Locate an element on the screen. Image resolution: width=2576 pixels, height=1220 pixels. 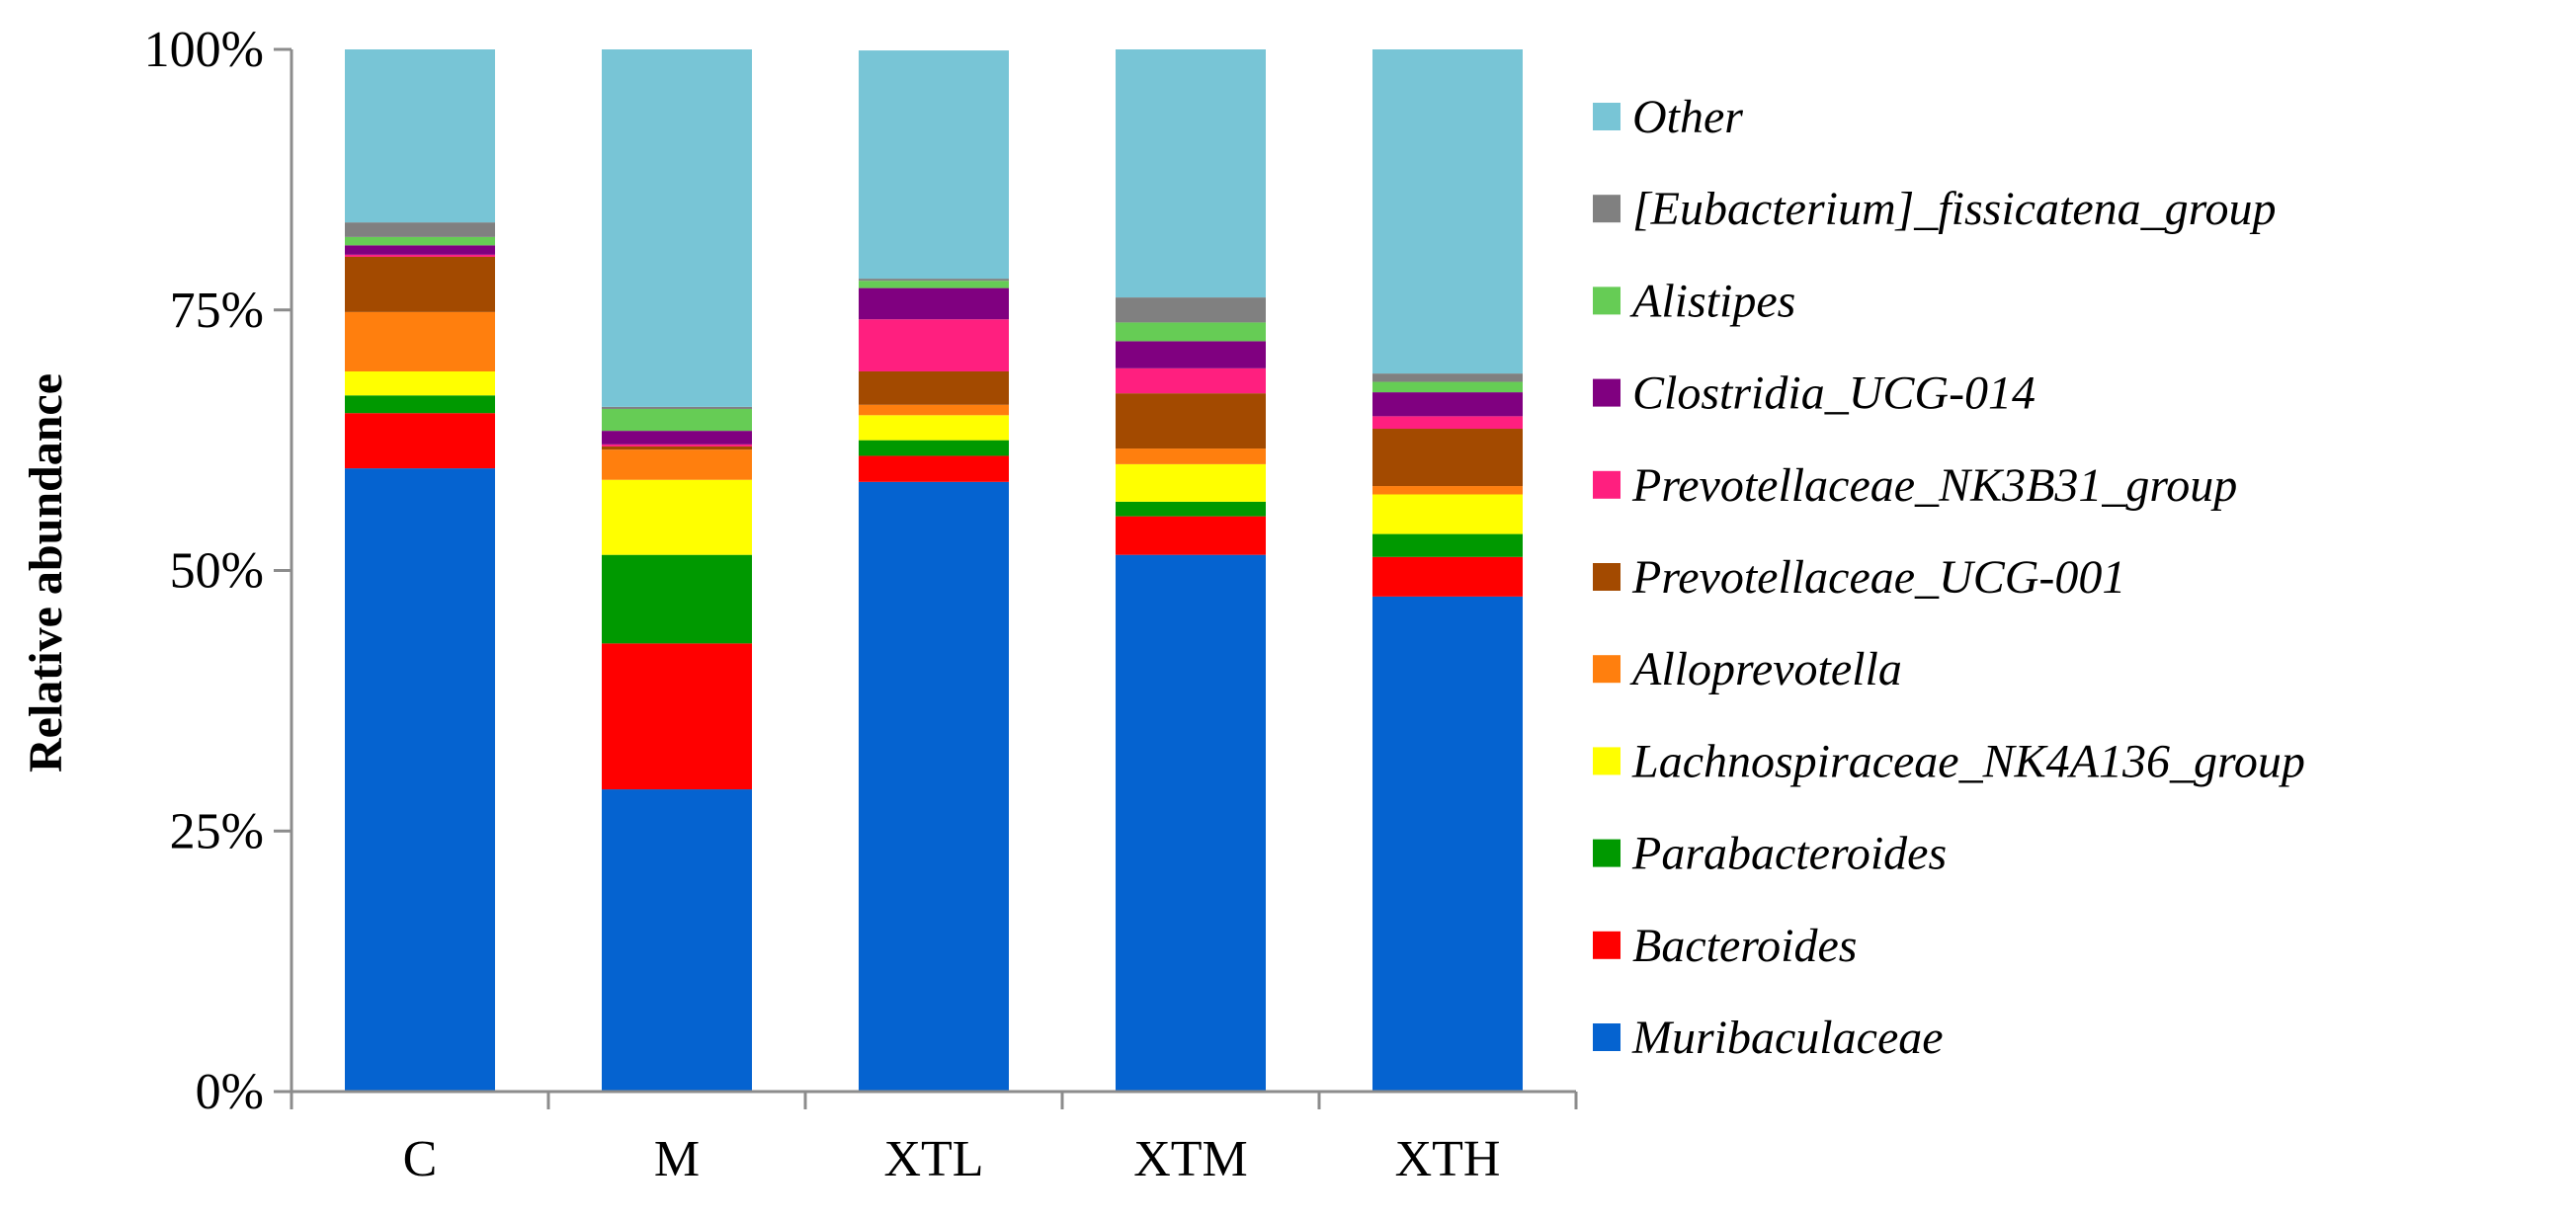
legend-label: Bacteroides is located at coordinates (1744, 946).